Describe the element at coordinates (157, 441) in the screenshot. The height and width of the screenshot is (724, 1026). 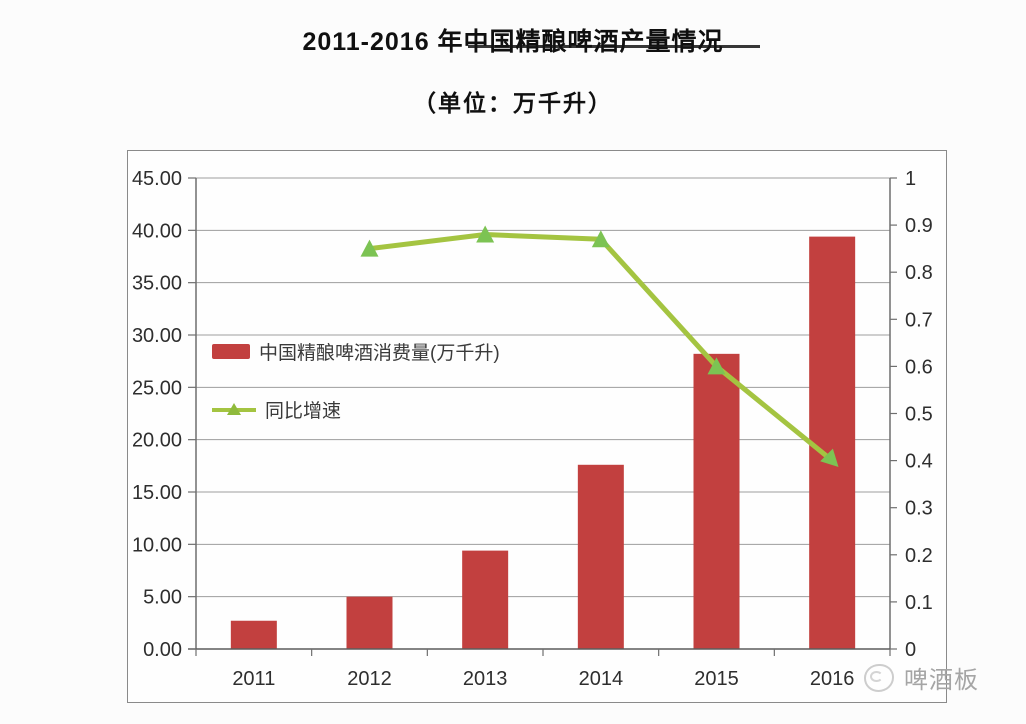
I see `y-axis-left-label: 20.00` at that location.